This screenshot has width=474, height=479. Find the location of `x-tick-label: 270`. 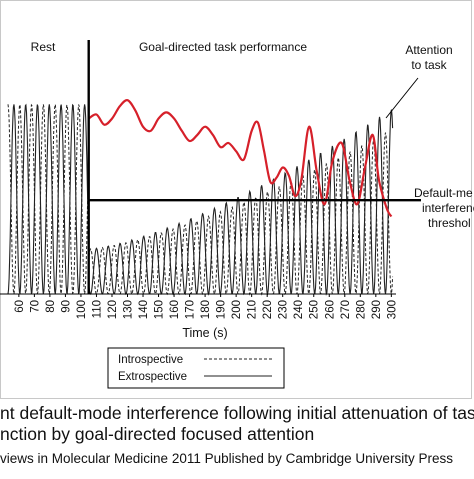

x-tick-label: 270 is located at coordinates (346, 309).